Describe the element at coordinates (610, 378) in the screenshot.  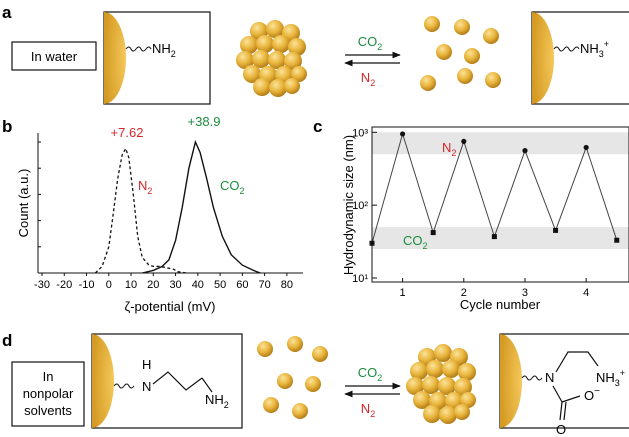
I see `ammonium-group: NH3+` at that location.